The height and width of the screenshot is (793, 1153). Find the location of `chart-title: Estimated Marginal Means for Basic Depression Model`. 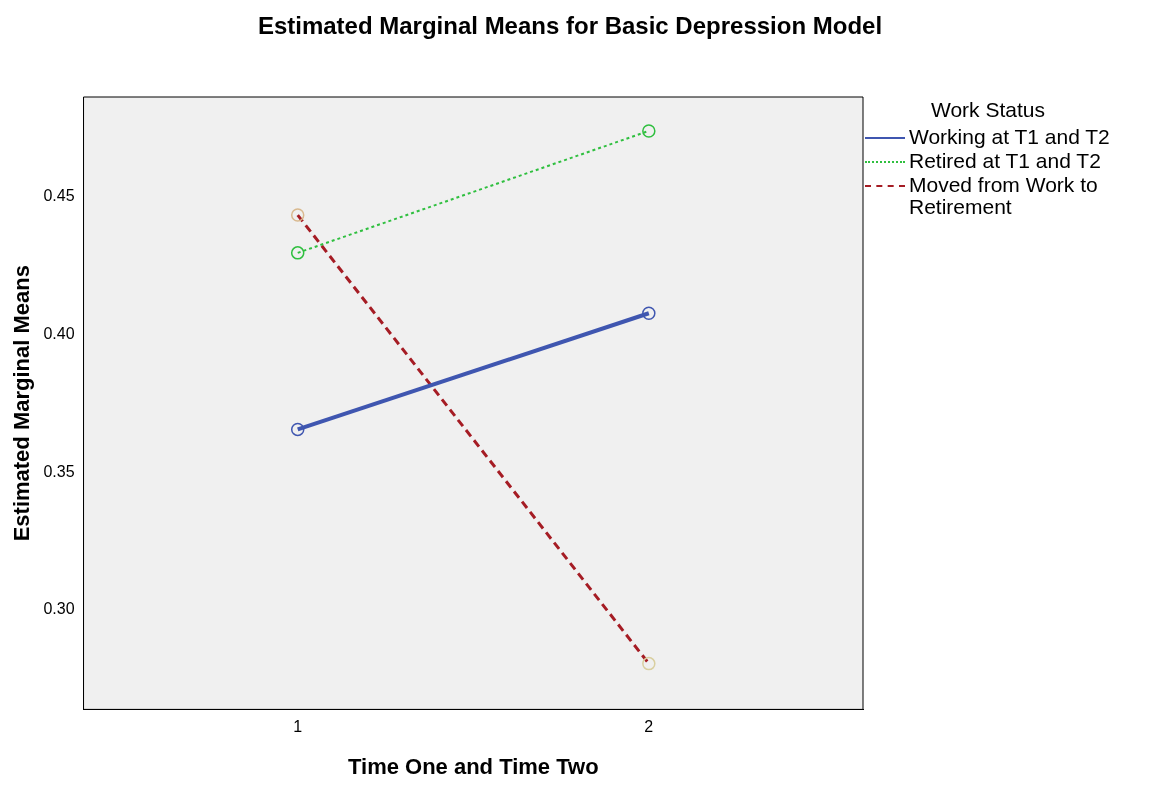

chart-title: Estimated Marginal Means for Basic Depression Model is located at coordinates (570, 26).